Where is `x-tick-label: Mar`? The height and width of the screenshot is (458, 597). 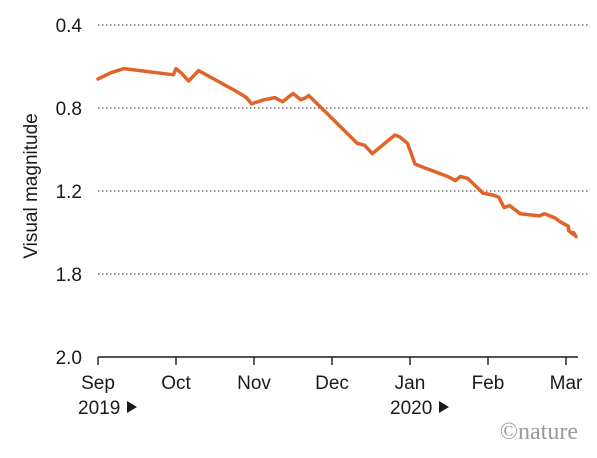 x-tick-label: Mar is located at coordinates (566, 383).